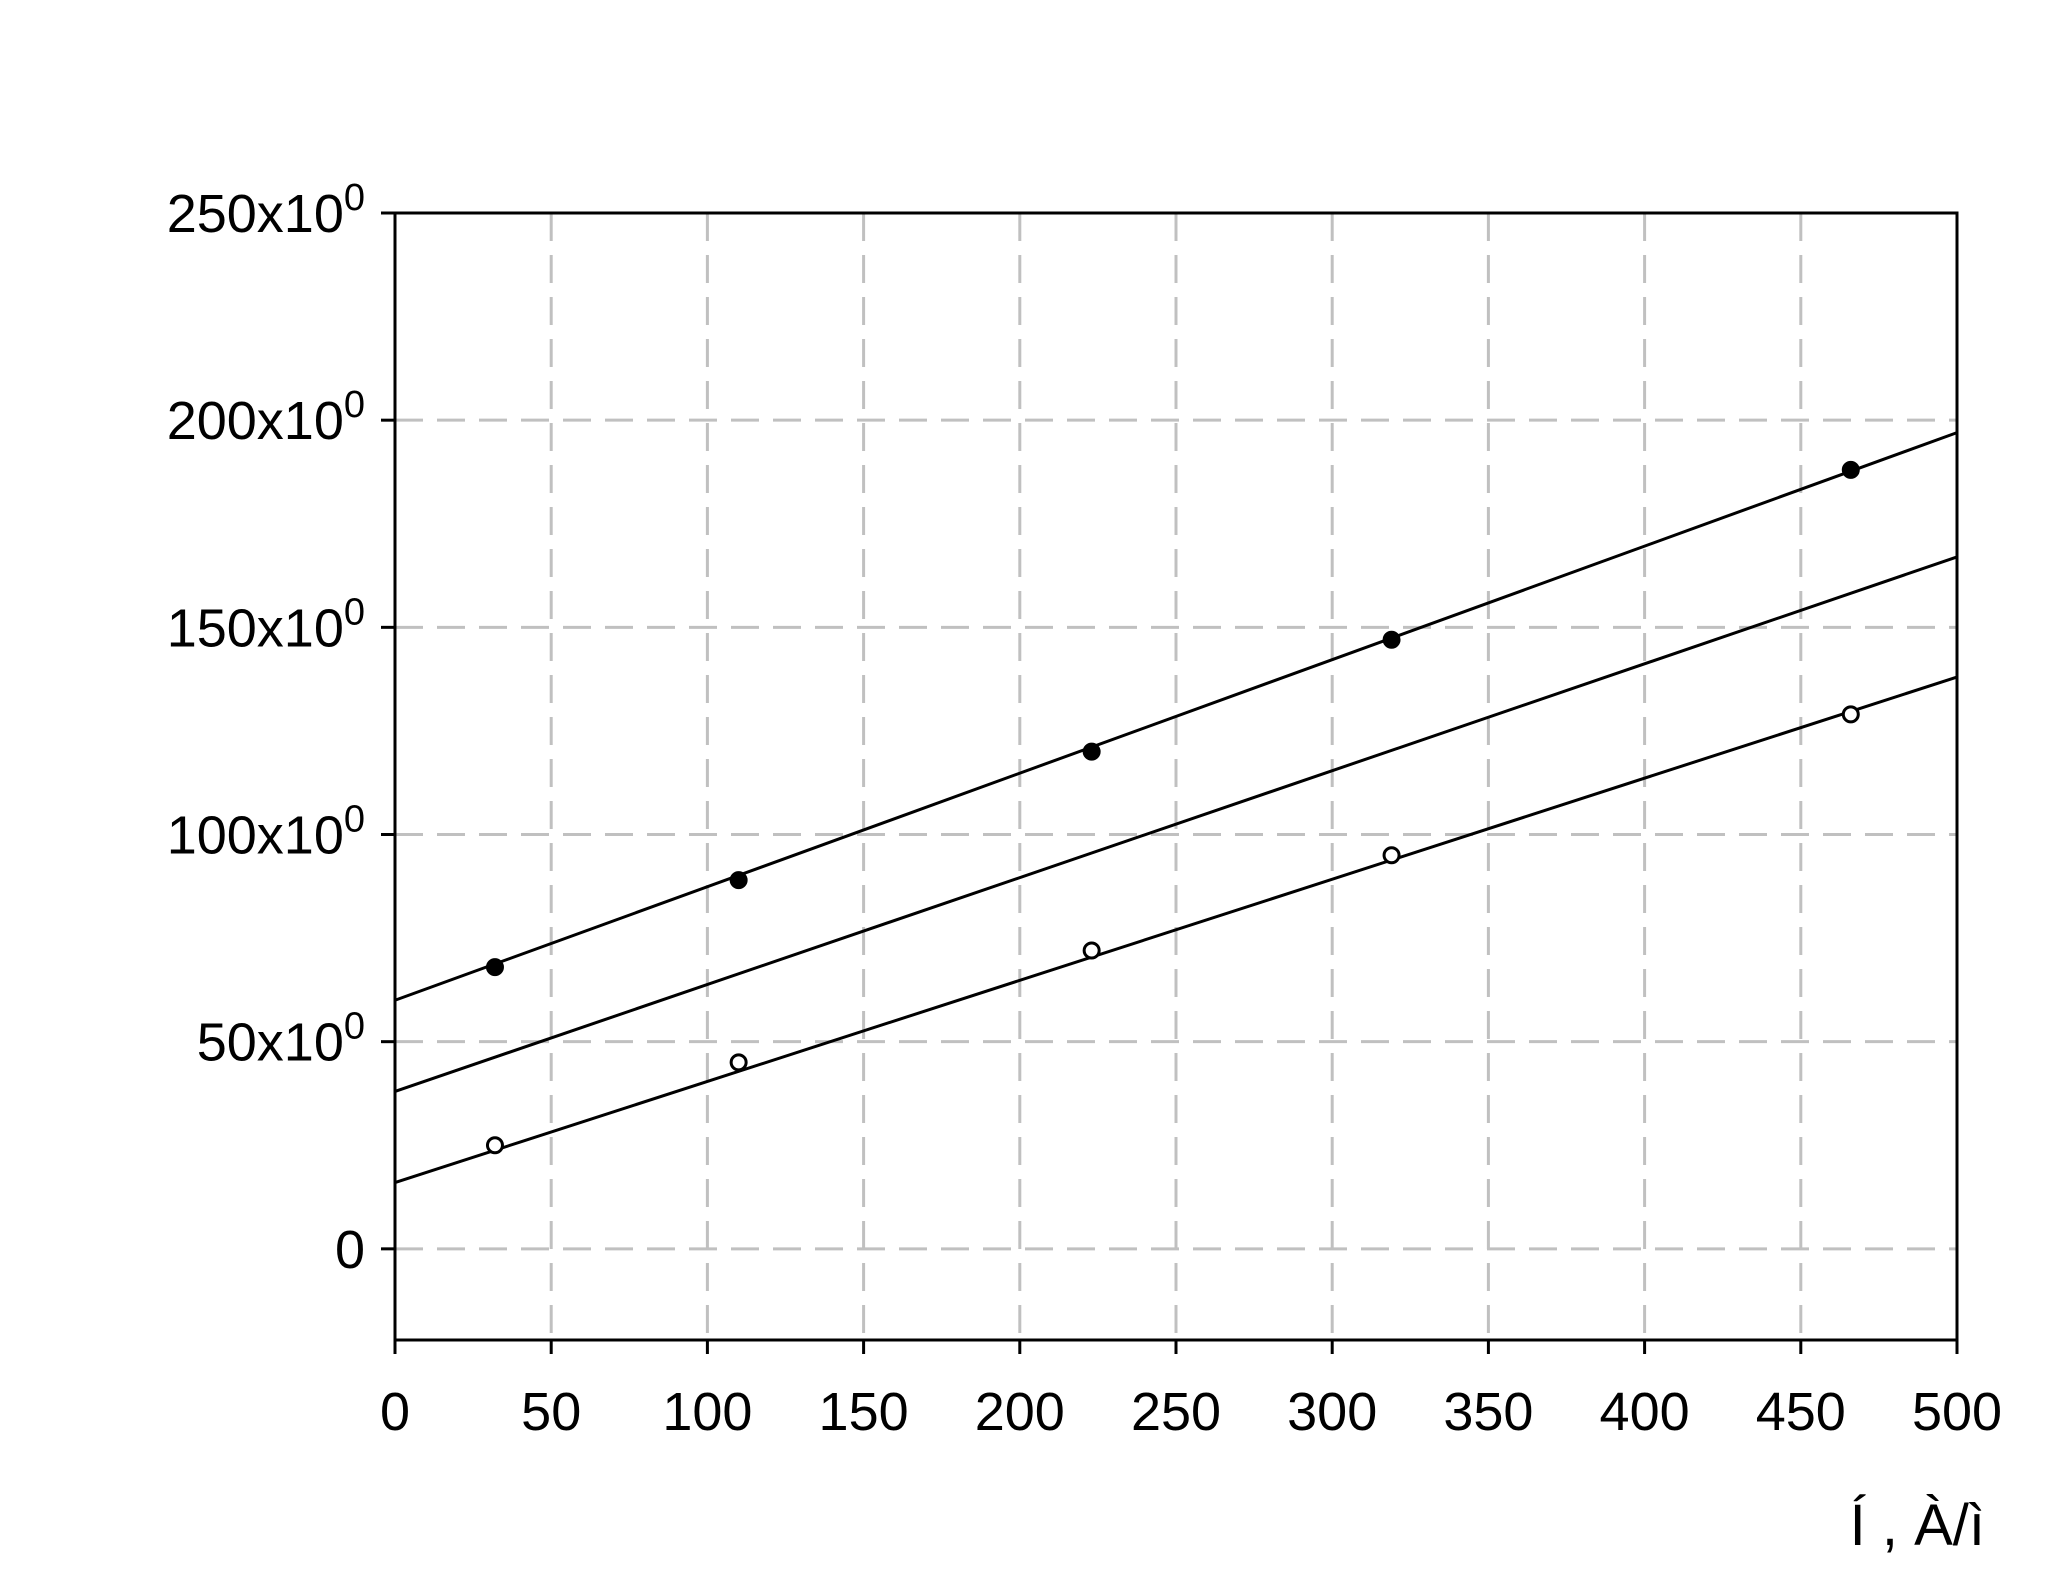 The height and width of the screenshot is (1569, 2048). Describe the element at coordinates (1488, 1412) in the screenshot. I see `x-tick-label: 350` at that location.